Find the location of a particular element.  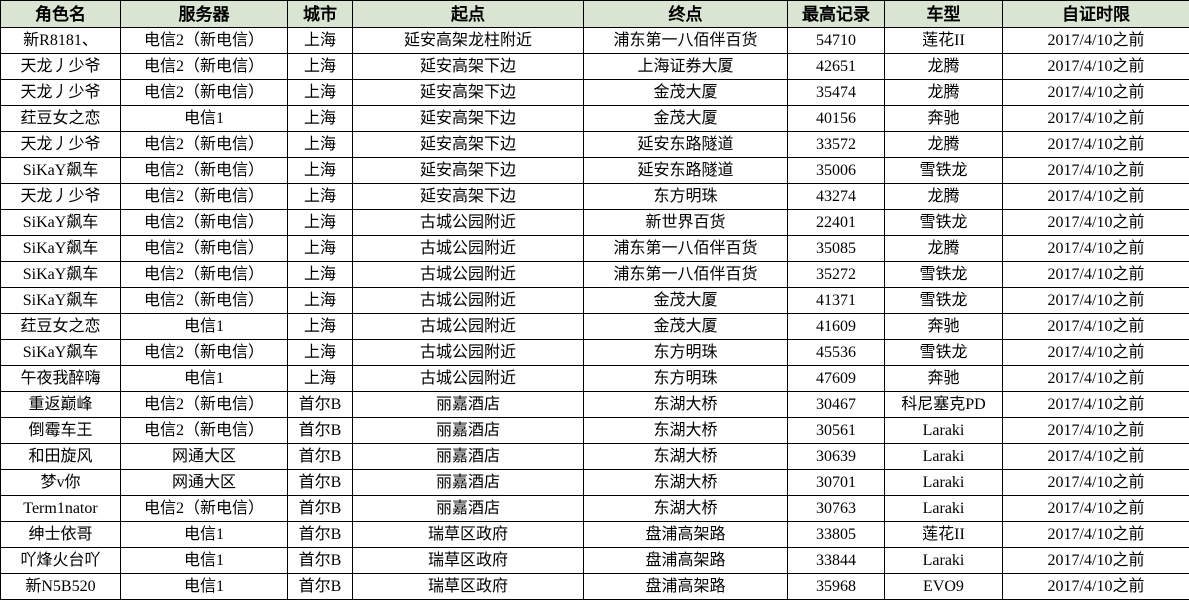

cell-end: 东方明珠 is located at coordinates (686, 379).